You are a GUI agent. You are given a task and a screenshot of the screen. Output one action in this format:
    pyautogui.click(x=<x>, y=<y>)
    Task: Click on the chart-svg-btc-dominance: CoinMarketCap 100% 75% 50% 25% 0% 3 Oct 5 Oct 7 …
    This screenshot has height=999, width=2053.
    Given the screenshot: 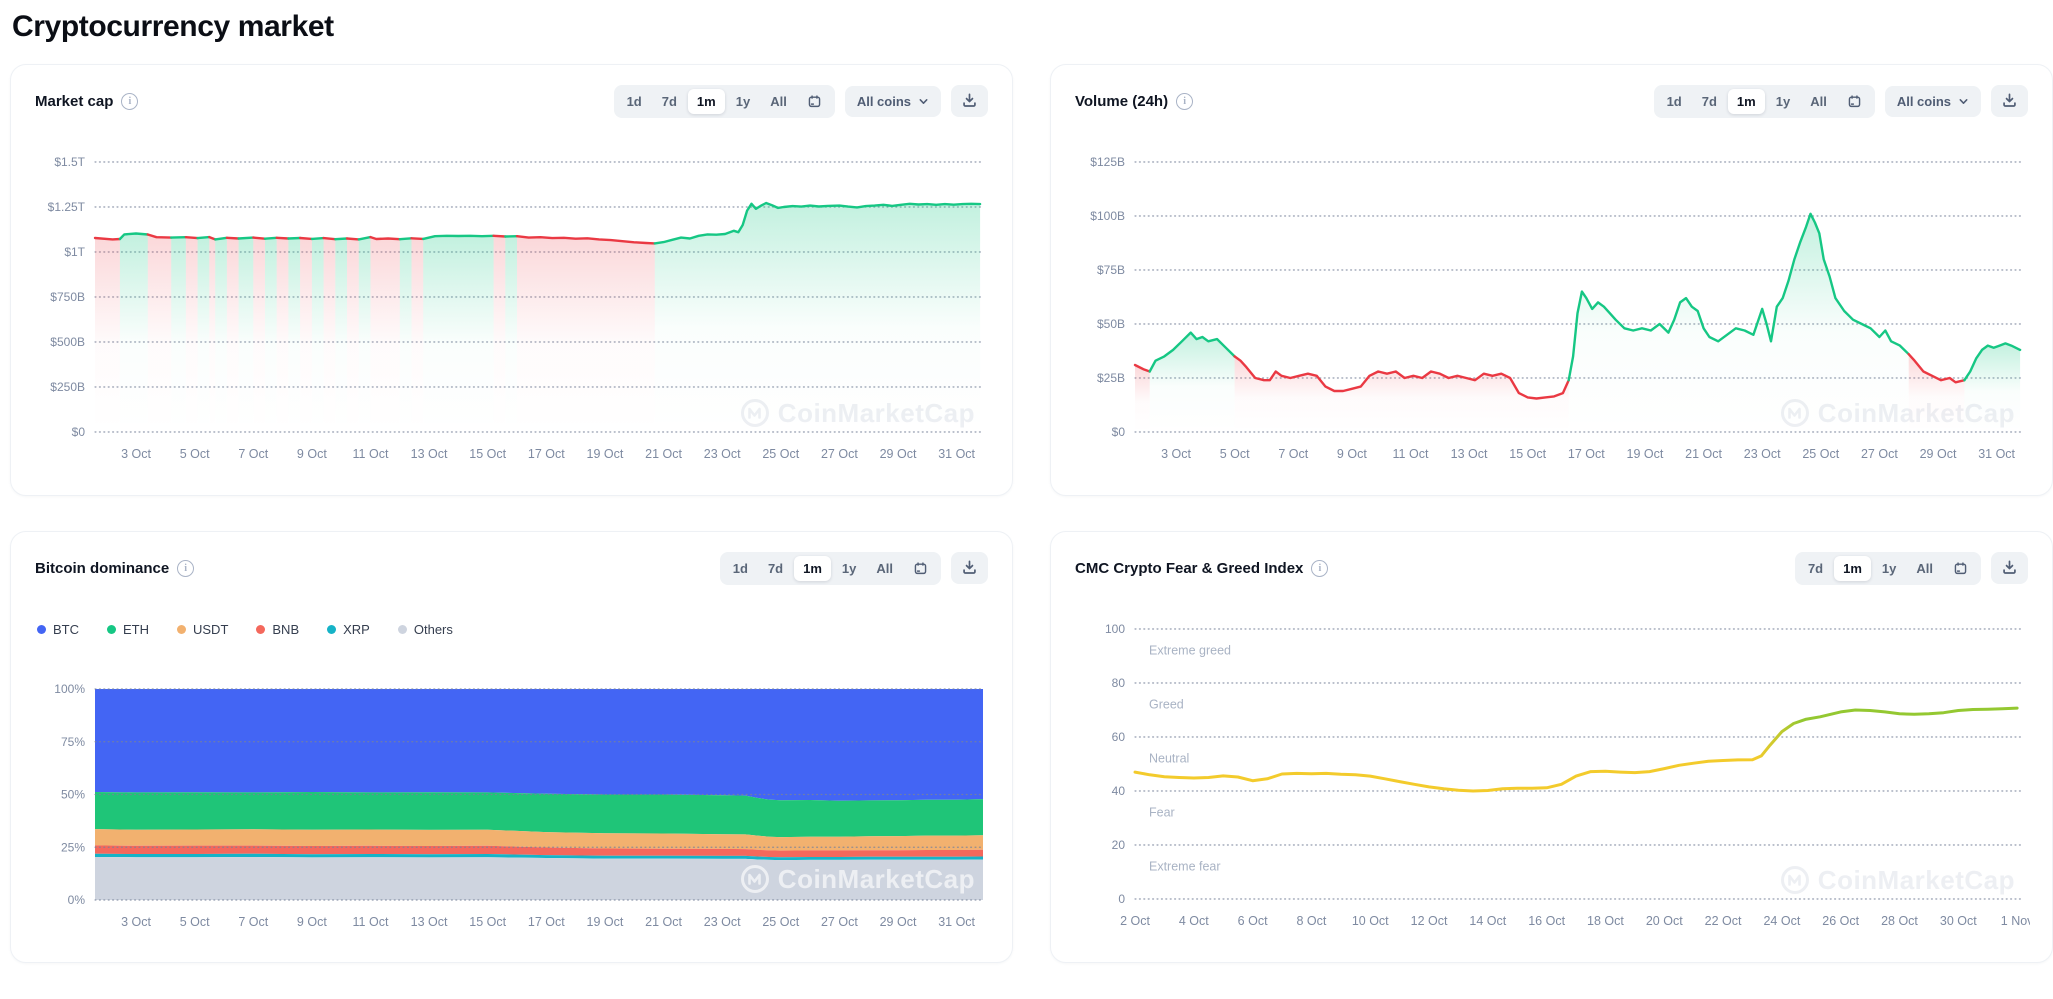 What is the action you would take?
    pyautogui.click(x=519, y=805)
    